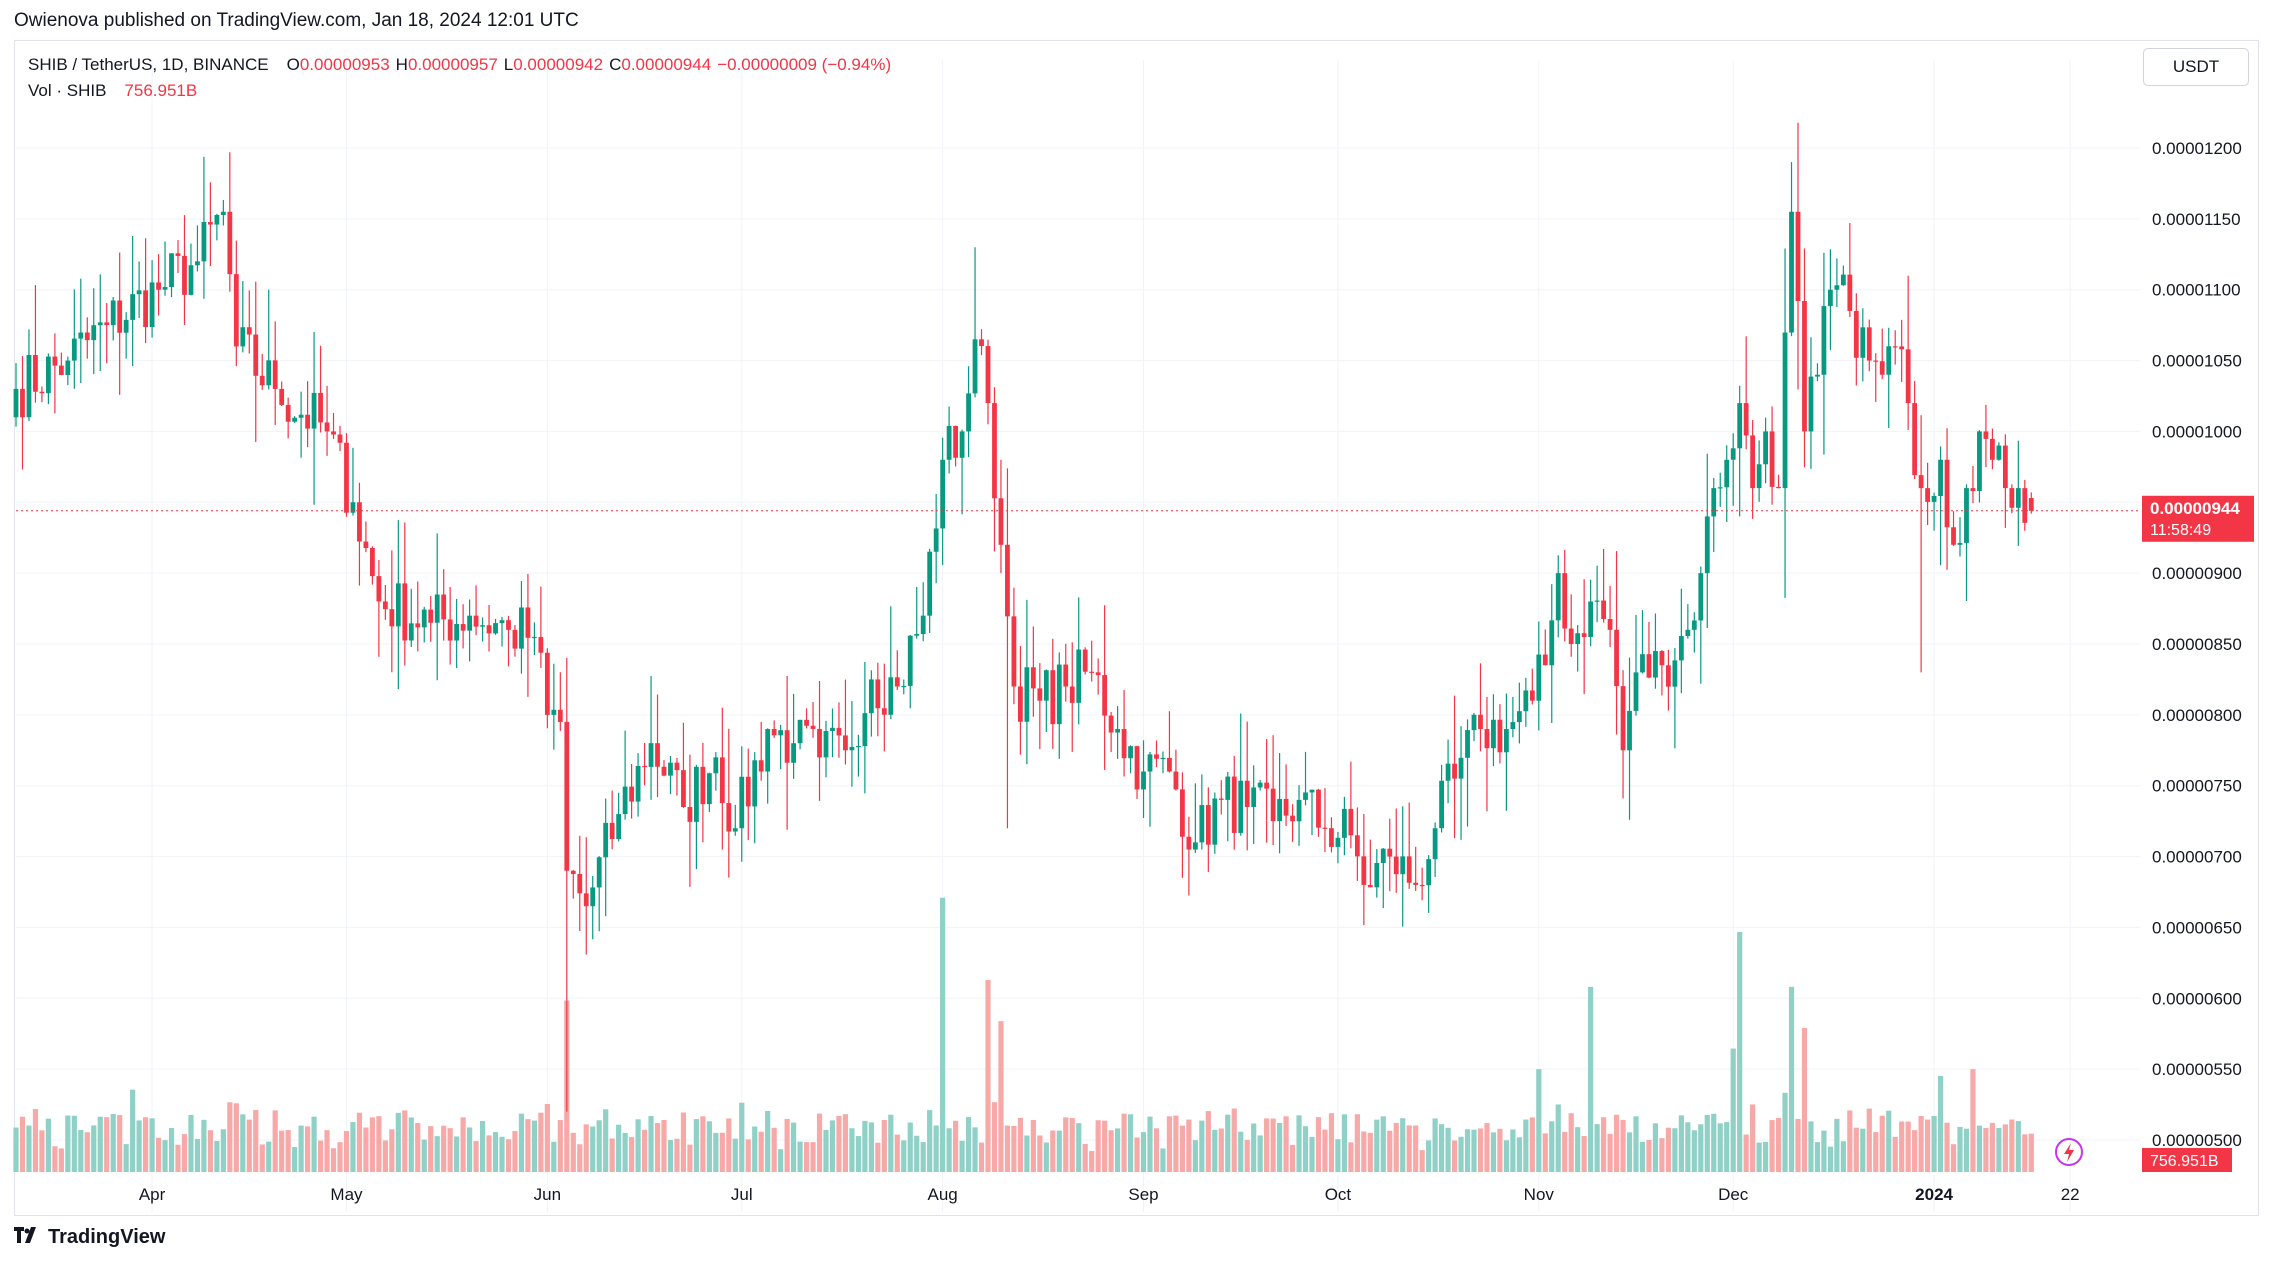 Image resolution: width=2273 pixels, height=1266 pixels. Describe the element at coordinates (67, 90) in the screenshot. I see `volume-label: Vol · SHIB` at that location.